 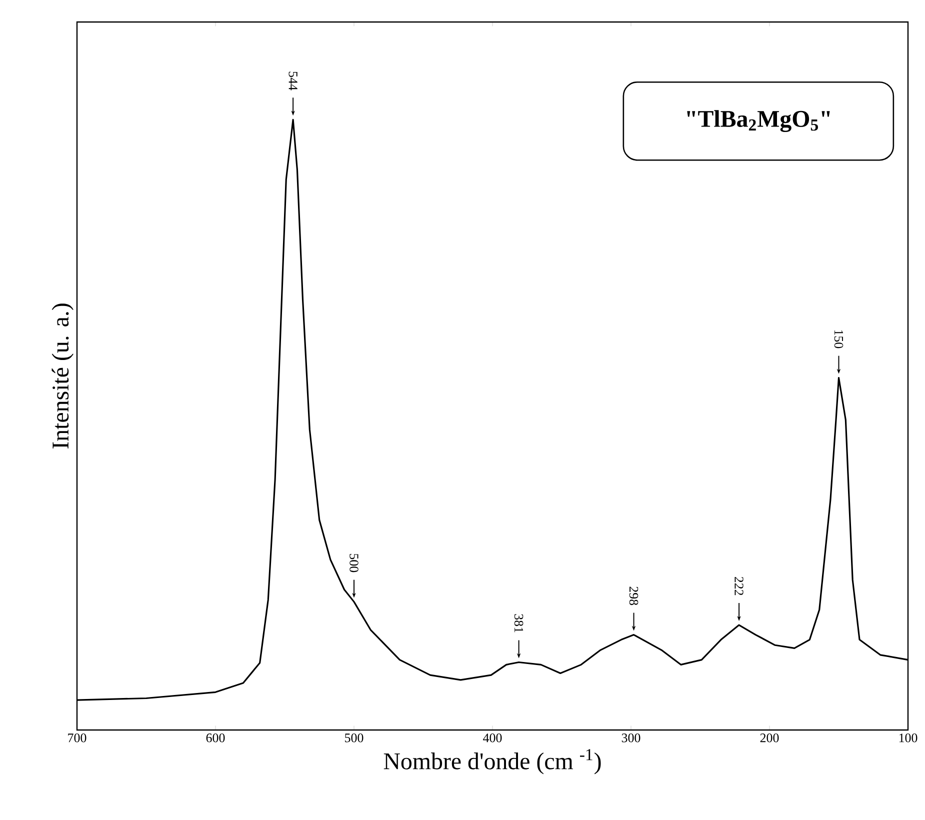 What do you see at coordinates (215, 738) in the screenshot?
I see `x-tick-label: 600` at bounding box center [215, 738].